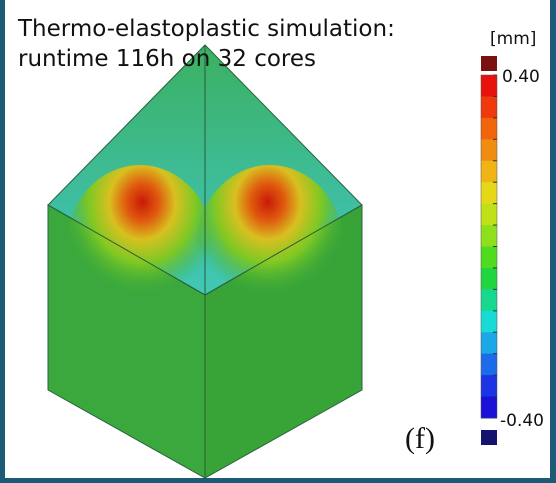 Image resolution: width=556 pixels, height=483 pixels. I want to click on colorbar-outline, so click(489, 246).